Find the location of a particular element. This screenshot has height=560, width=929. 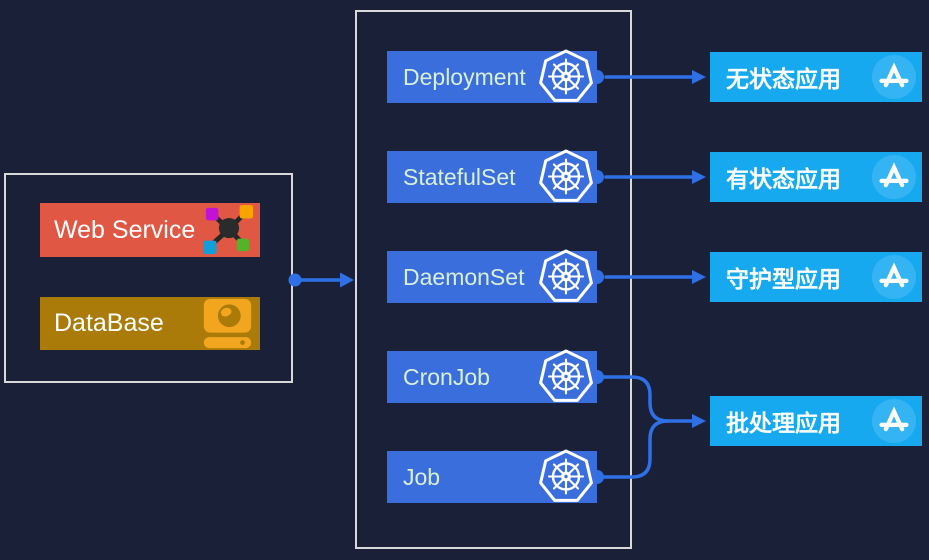

bar-daemon-app: 守护型应用 is located at coordinates (816, 277).